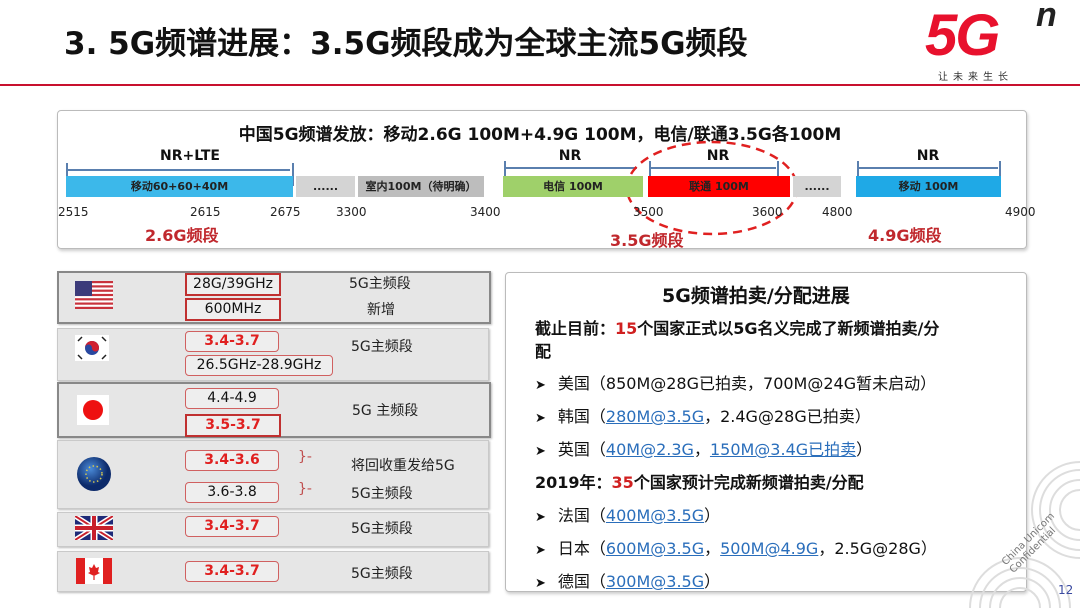 This screenshot has height=608, width=1080. Describe the element at coordinates (581, 548) in the screenshot. I see `item-text: 日本（` at that location.